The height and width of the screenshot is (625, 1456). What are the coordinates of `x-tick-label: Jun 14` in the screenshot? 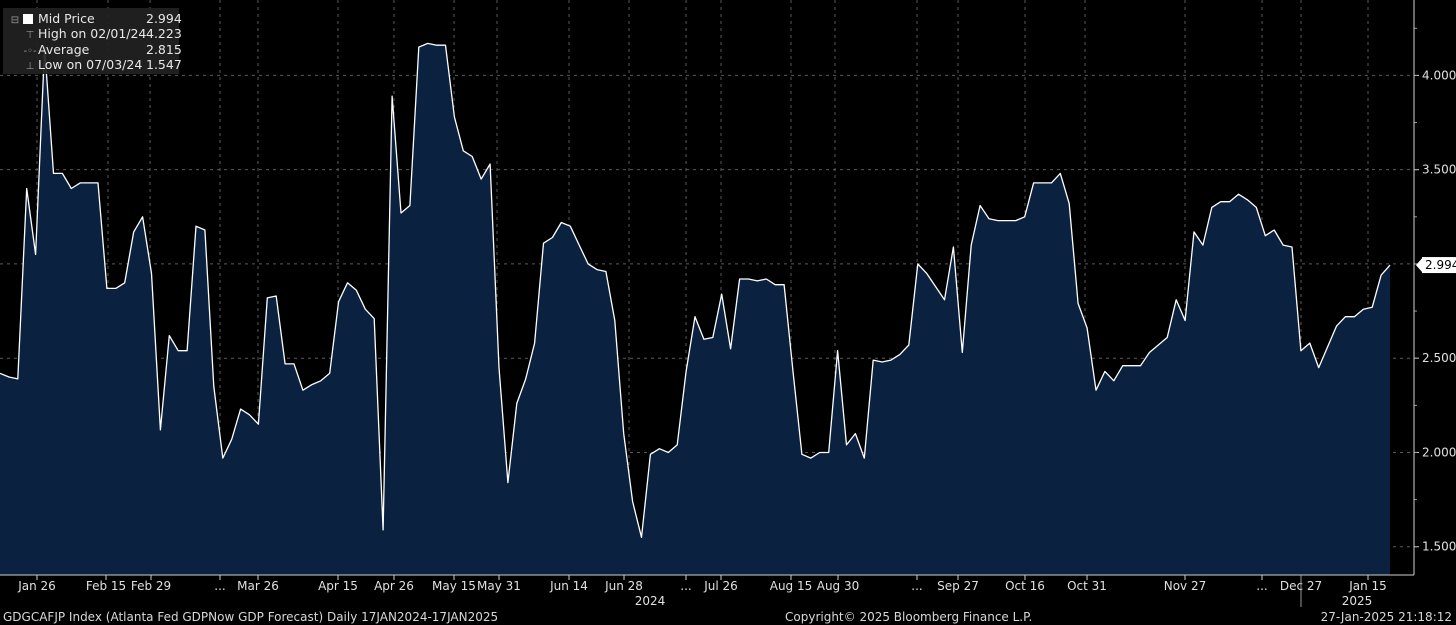 It's located at (568, 586).